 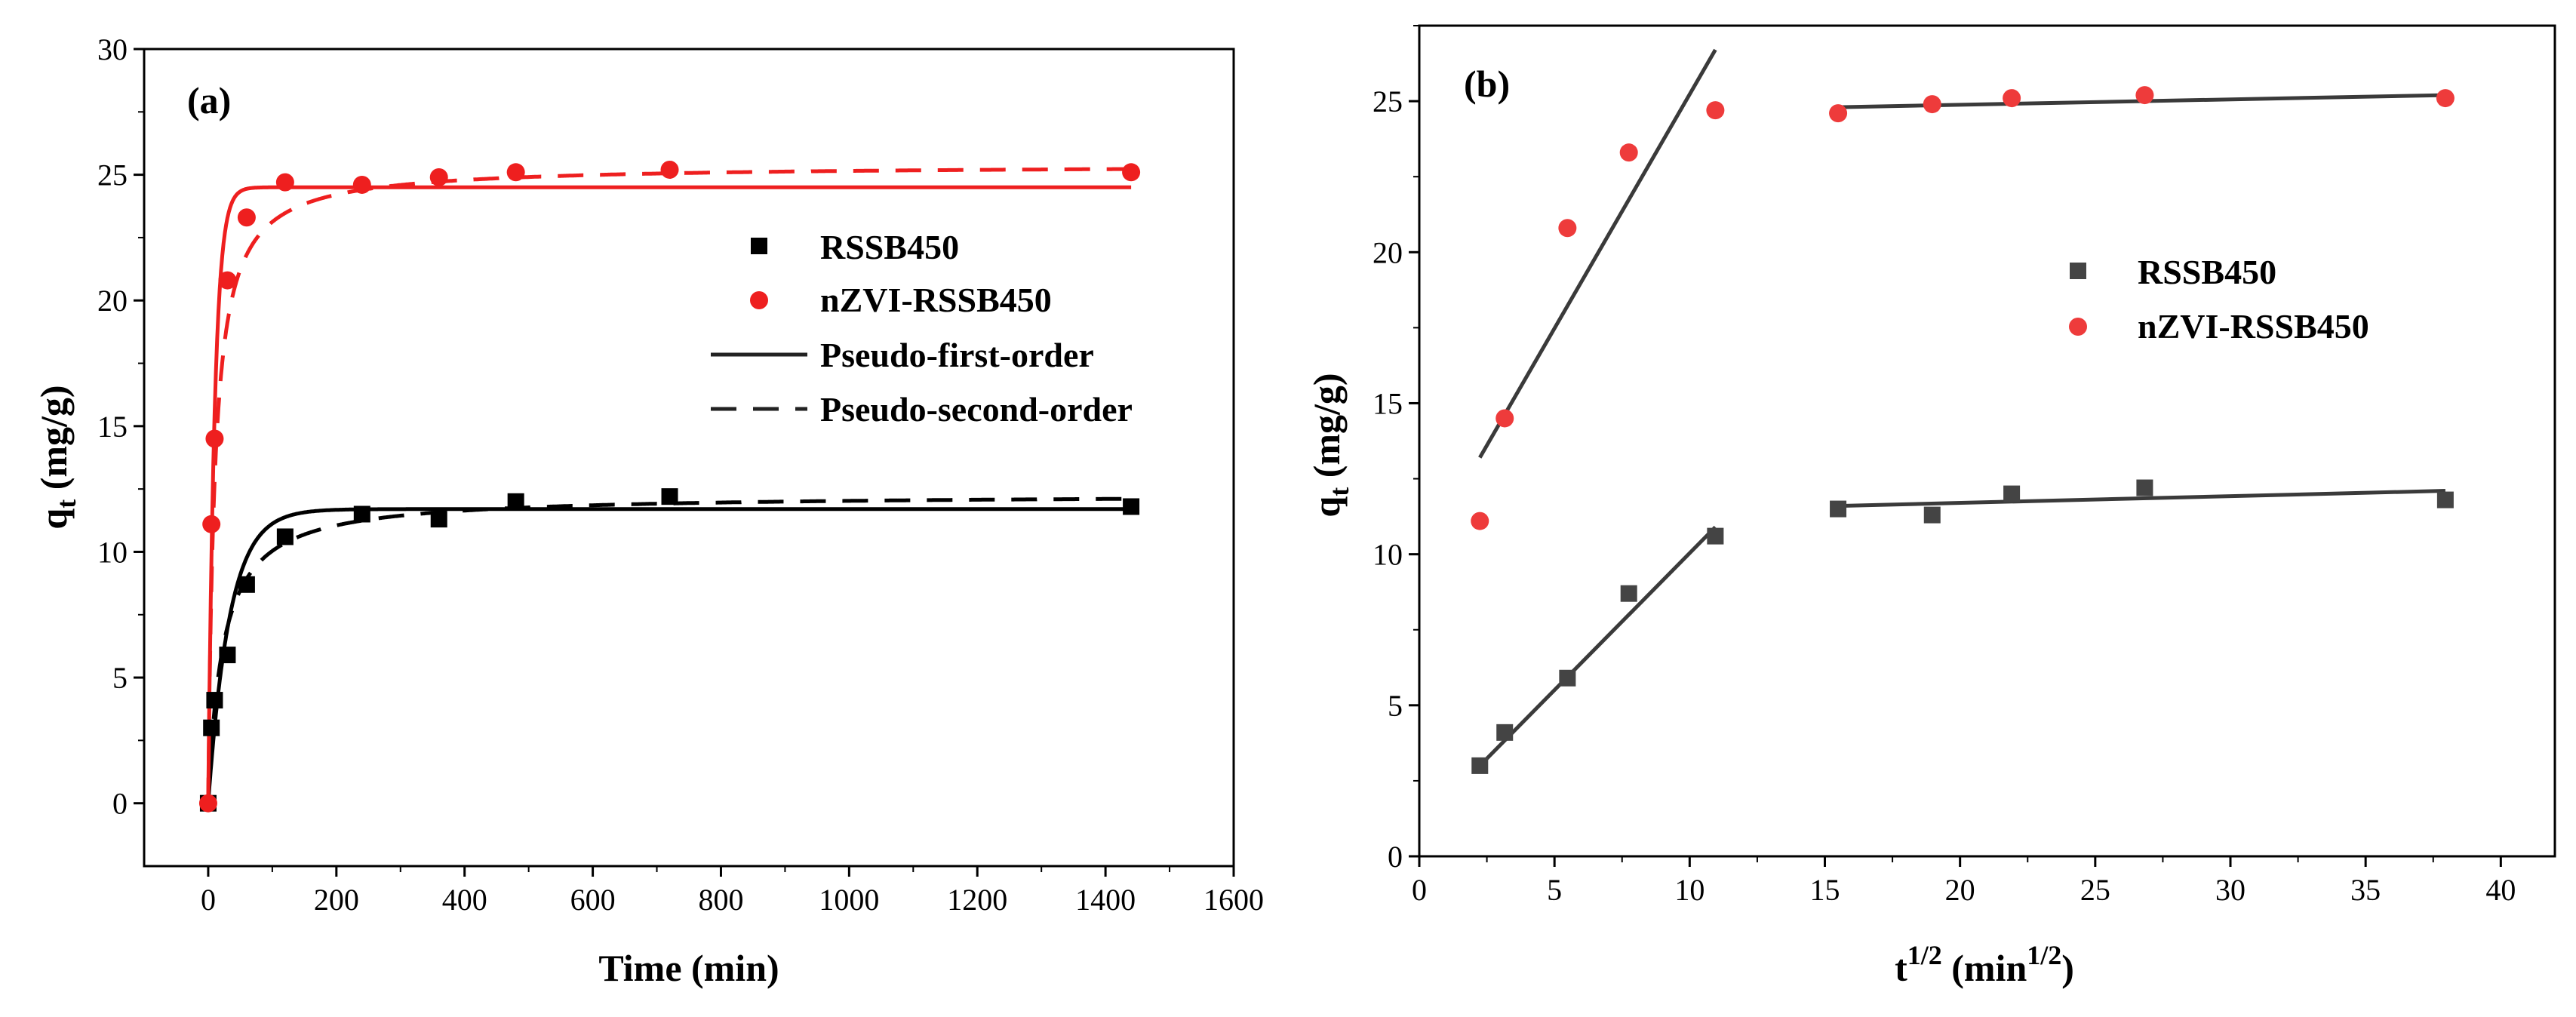 I want to click on legend-marker-nzvi-rssb450, so click(x=759, y=300).